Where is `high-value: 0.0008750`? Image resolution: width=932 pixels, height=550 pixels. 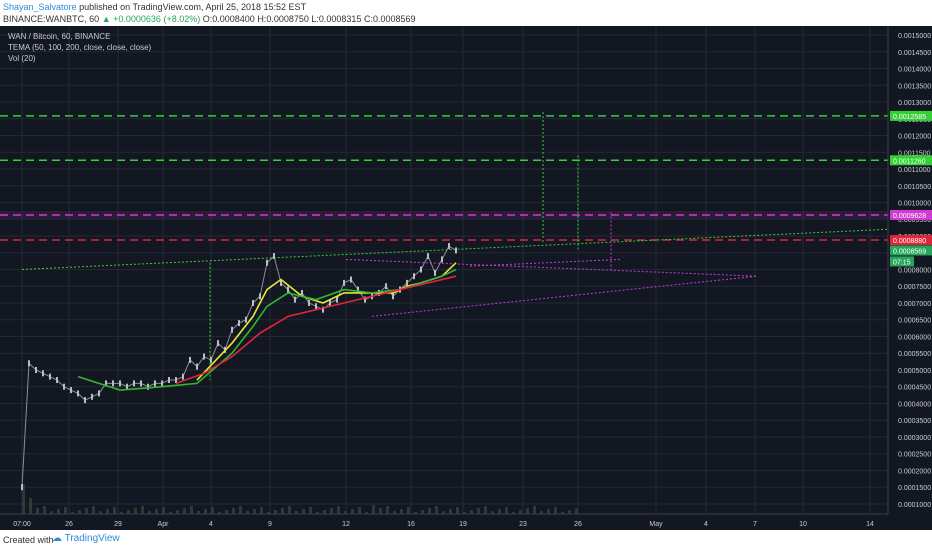 high-value: 0.0008750 is located at coordinates (287, 19).